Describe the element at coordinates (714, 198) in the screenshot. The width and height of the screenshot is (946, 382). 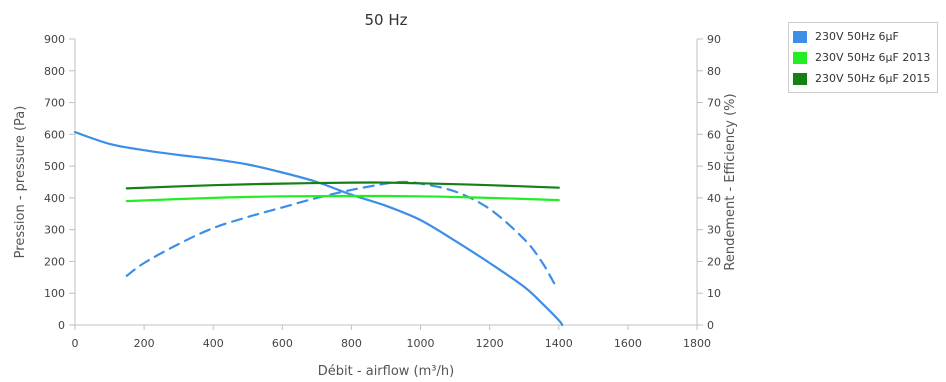
I see `right-tick-label: 40` at that location.